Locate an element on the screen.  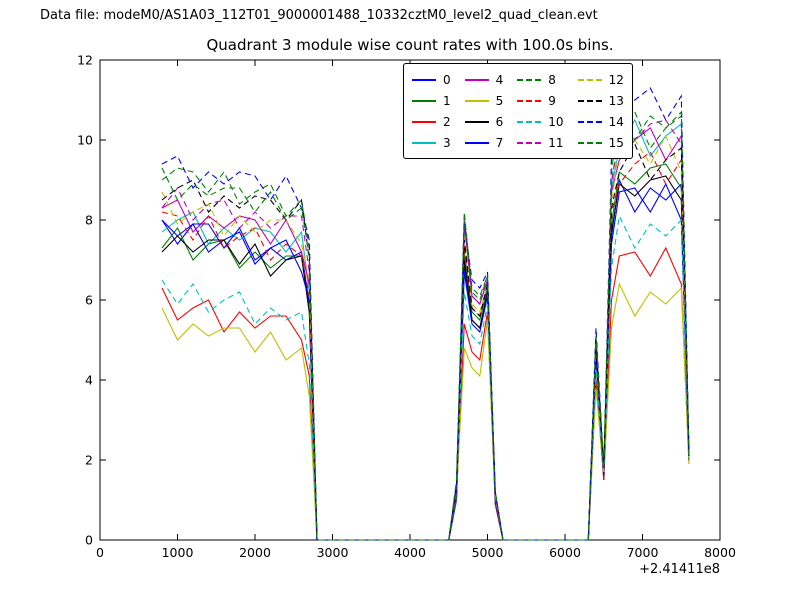
legend-item-label: 11 is located at coordinates (556, 142).